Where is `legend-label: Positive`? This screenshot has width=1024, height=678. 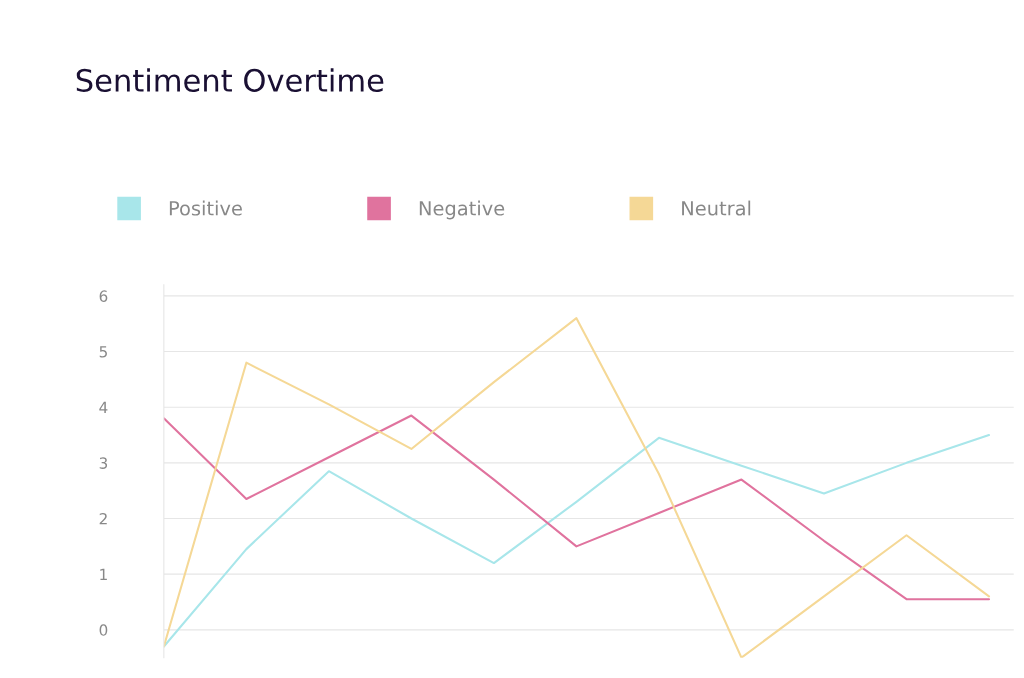 legend-label: Positive is located at coordinates (205, 208).